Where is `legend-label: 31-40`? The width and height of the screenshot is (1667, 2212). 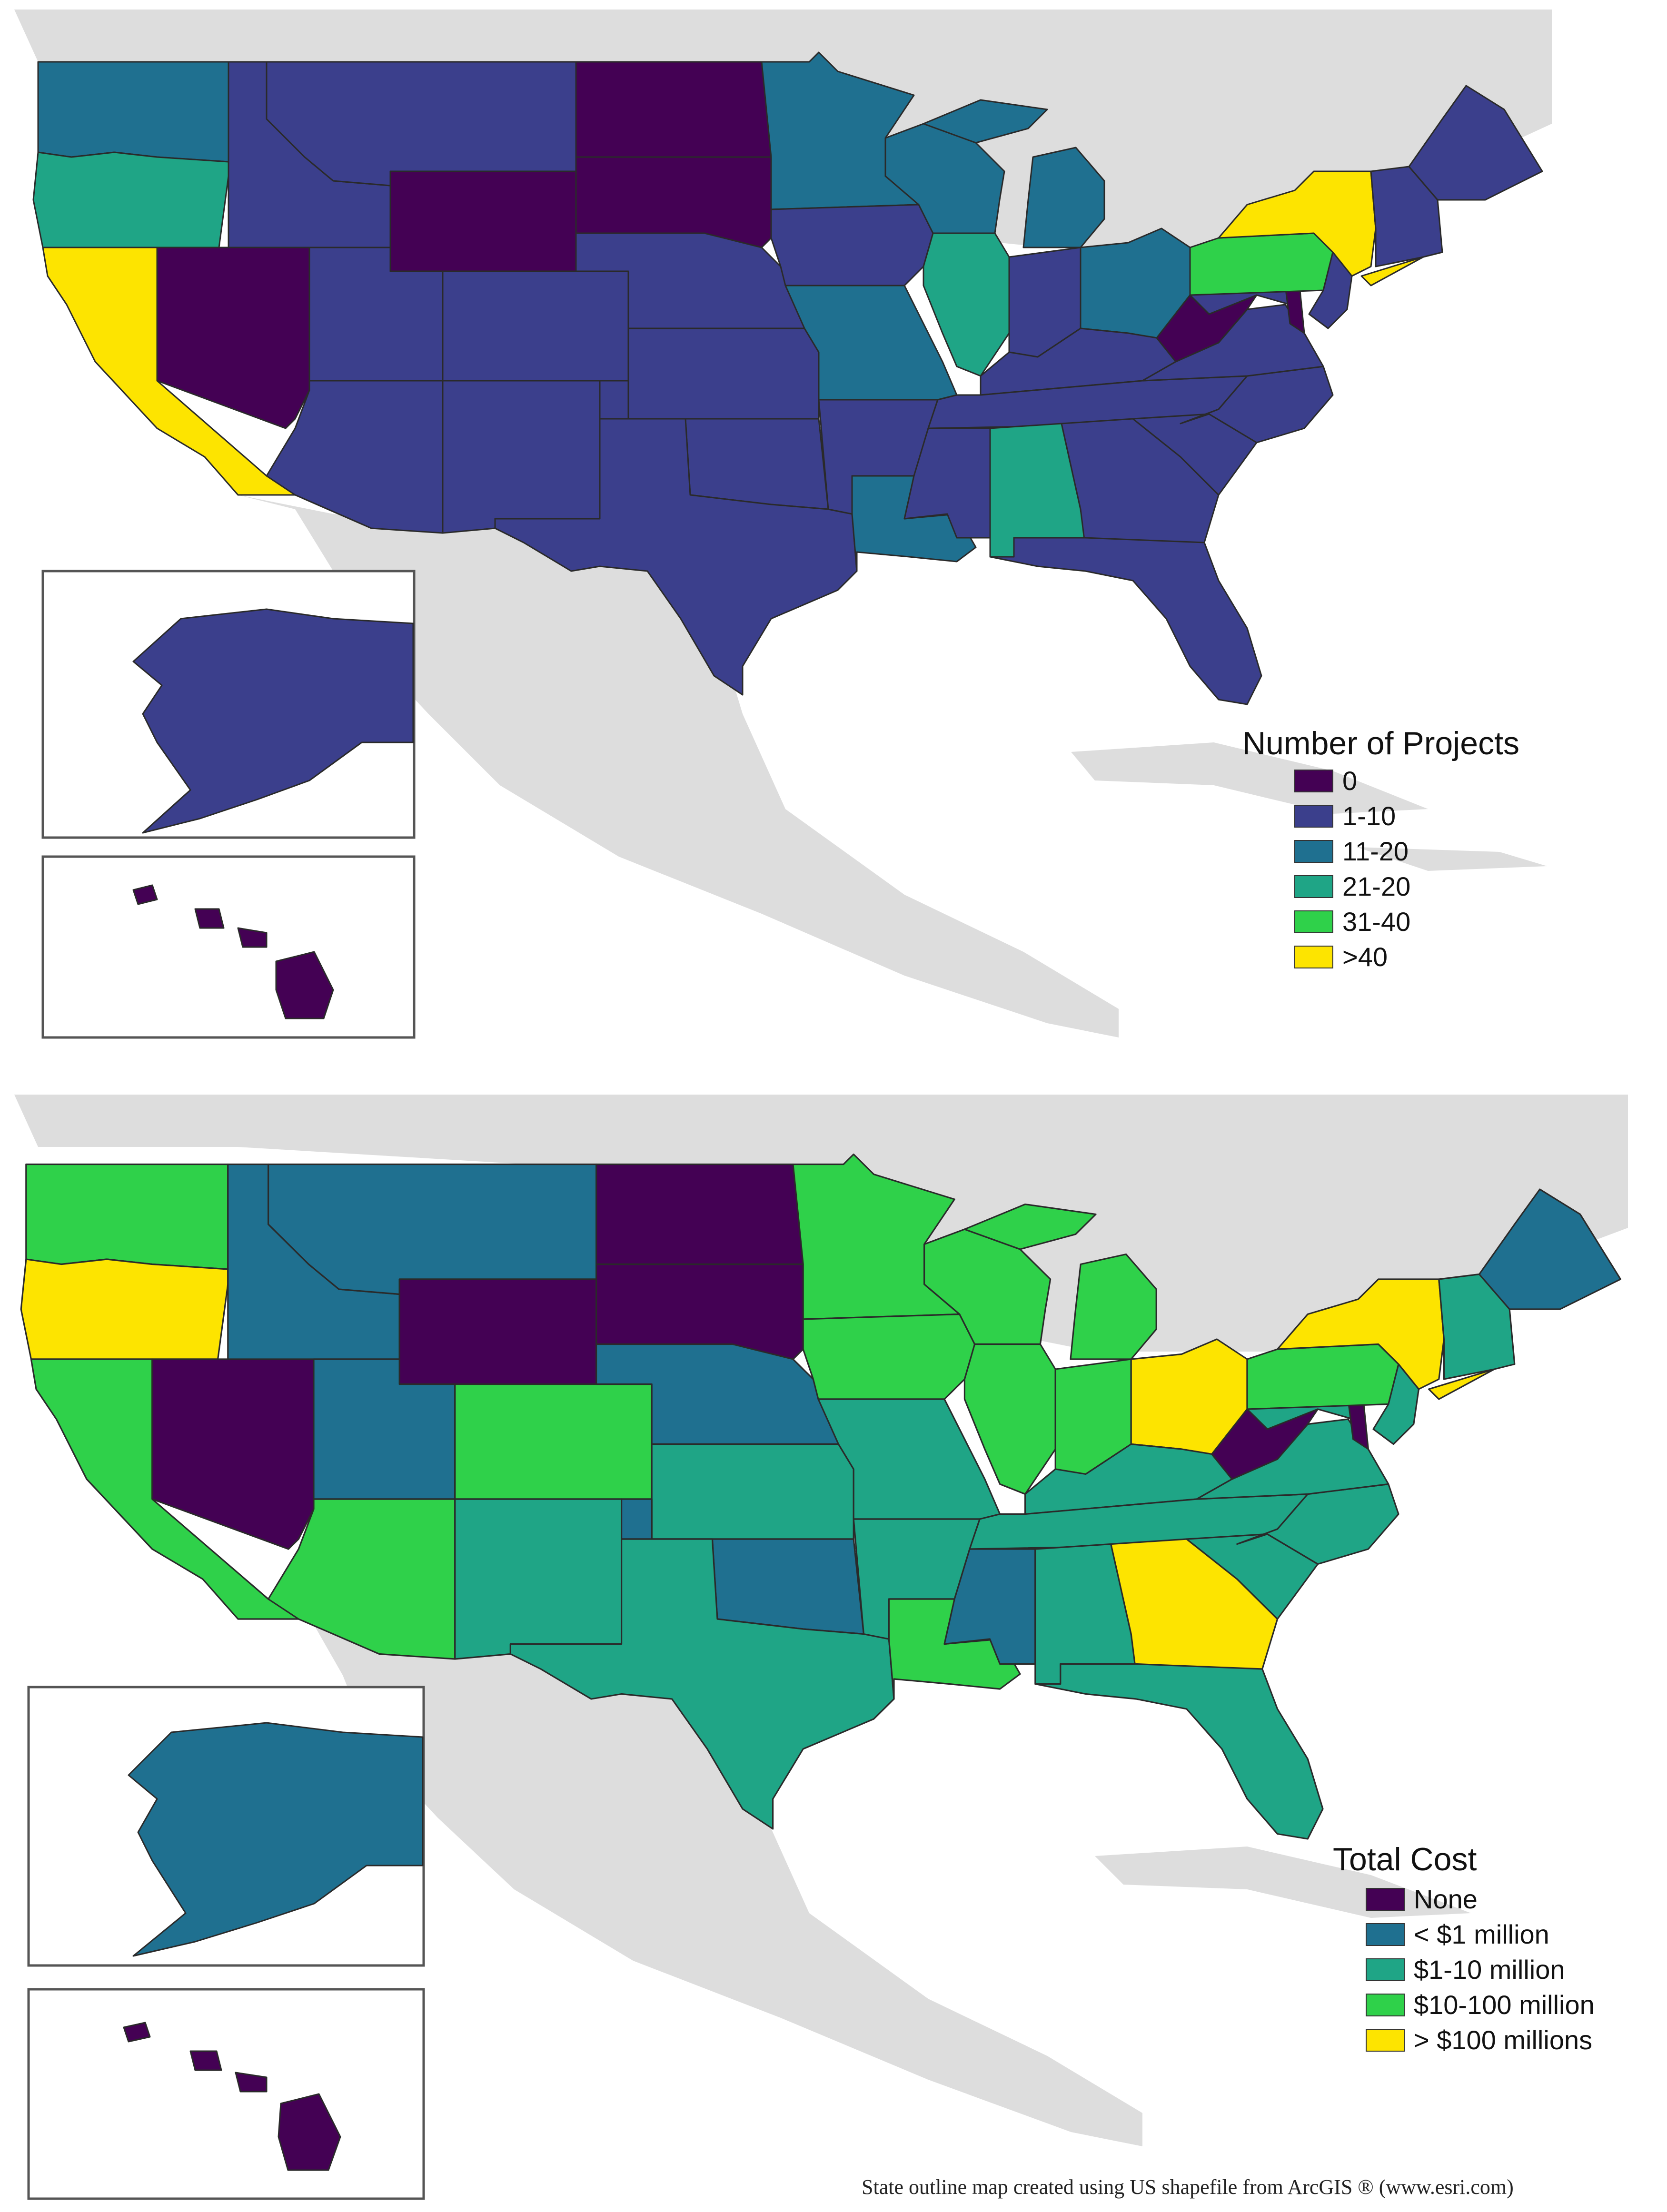
legend-label: 31-40 is located at coordinates (1376, 922).